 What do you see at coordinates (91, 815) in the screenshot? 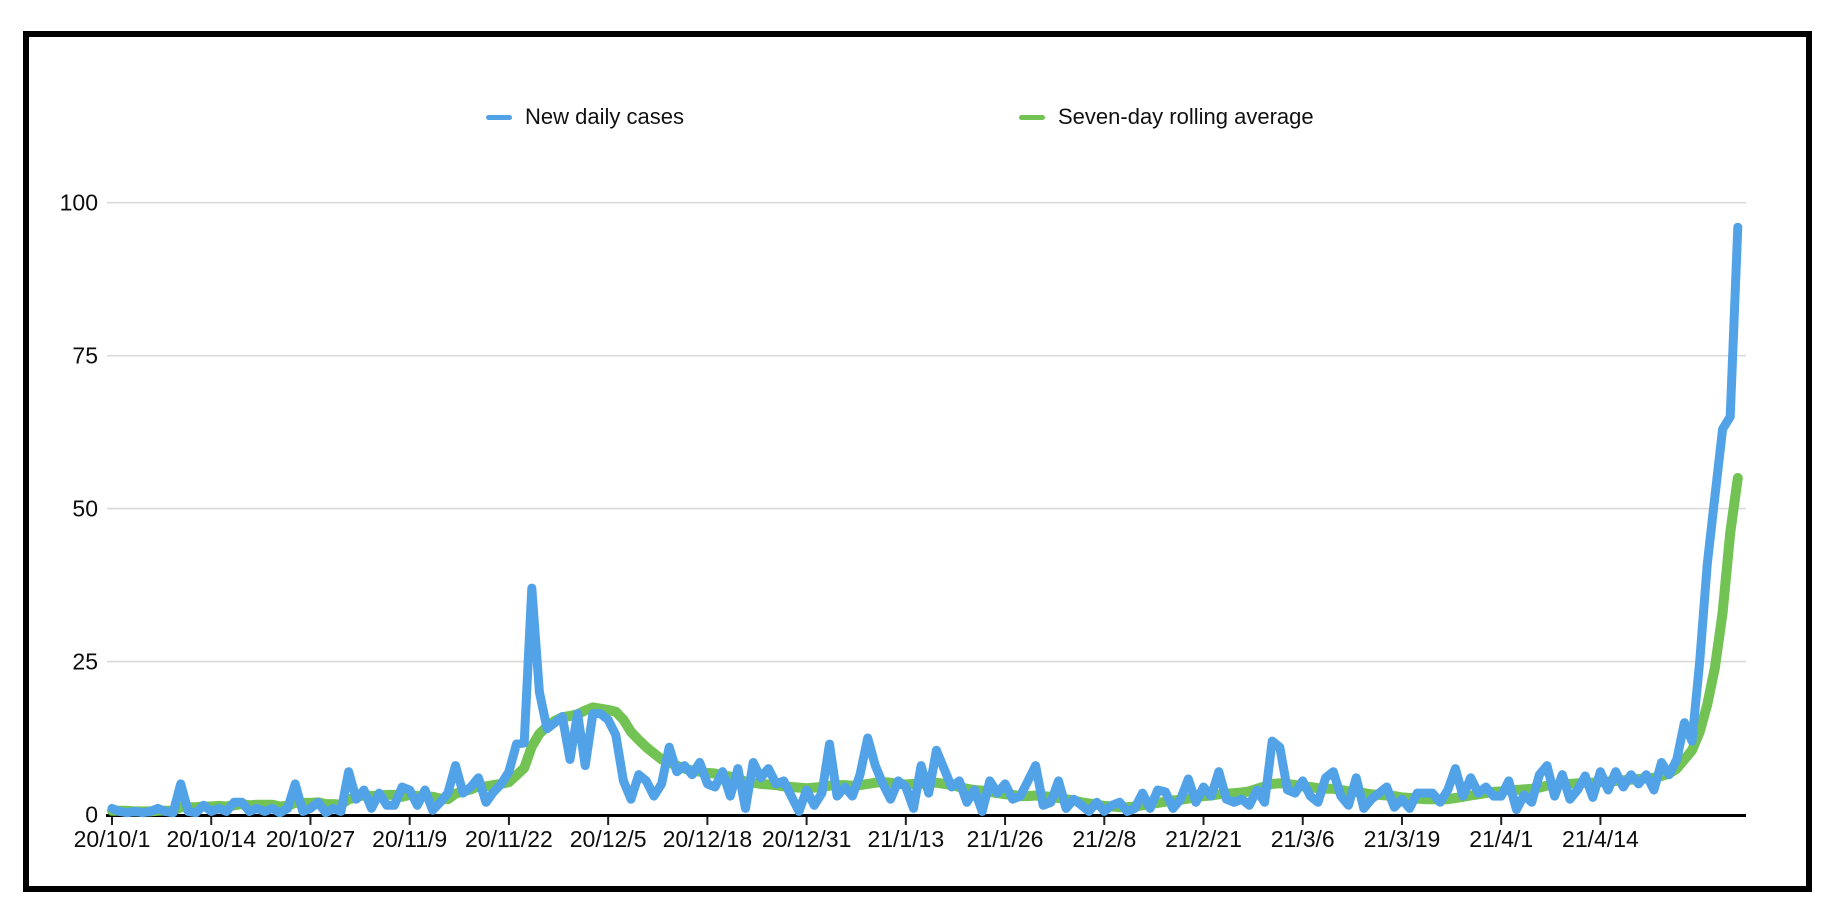
I see `y-axis-tick-label: 0` at bounding box center [91, 815].